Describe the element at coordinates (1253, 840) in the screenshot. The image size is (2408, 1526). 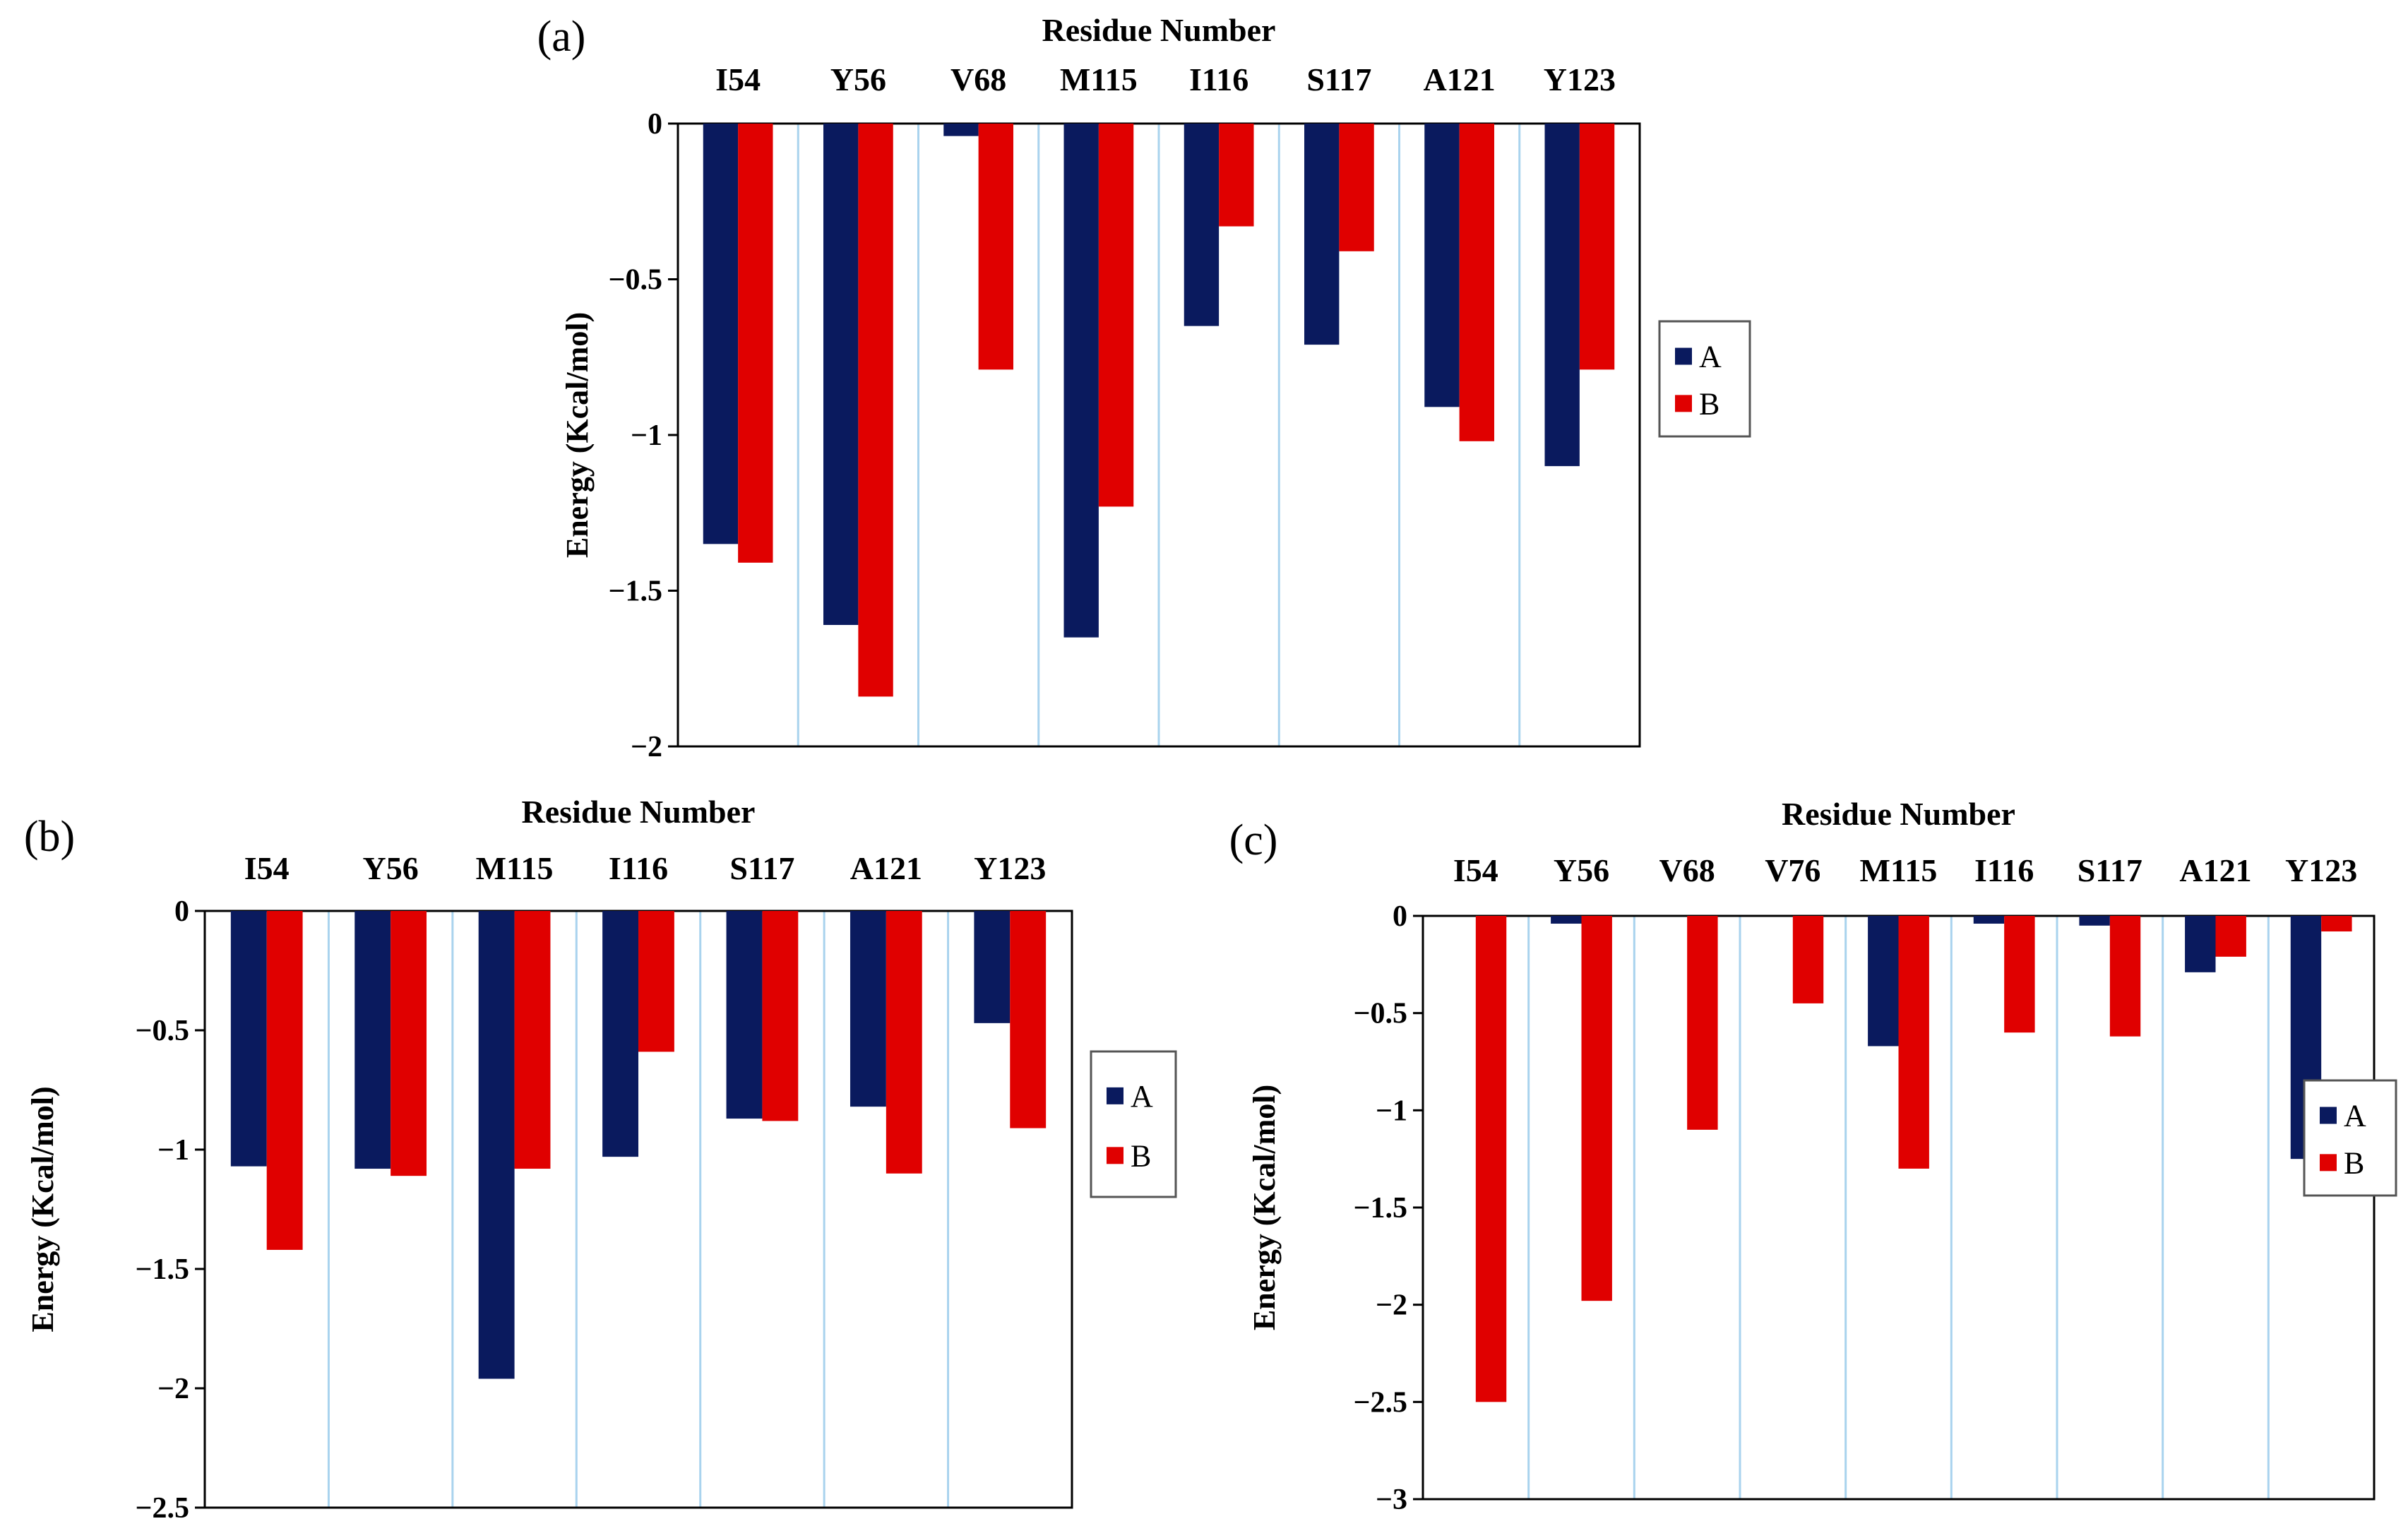
I see `panel-label: (c)` at that location.